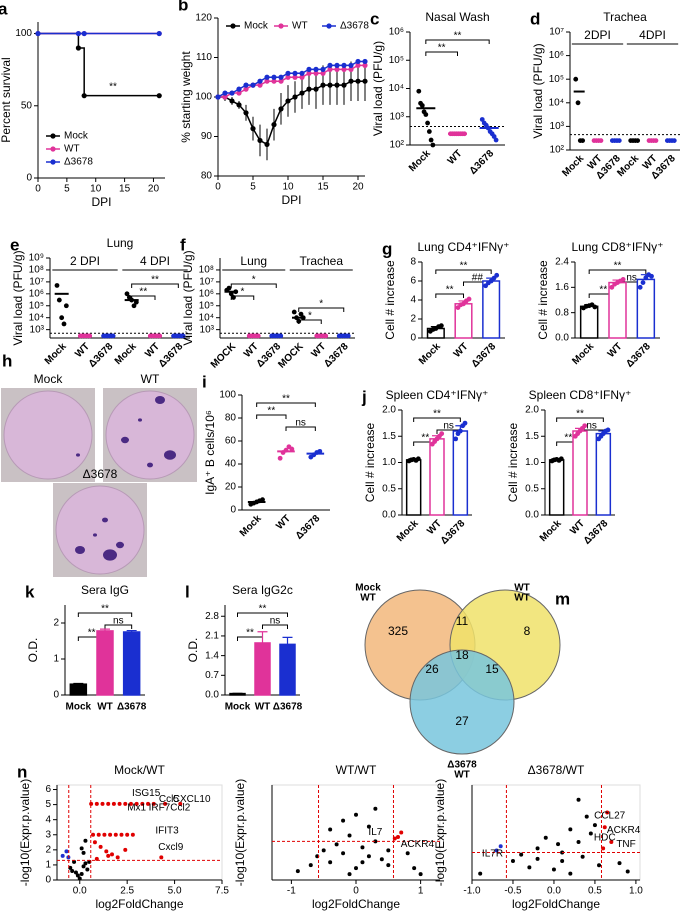  Describe the element at coordinates (188, 297) in the screenshot. I see `y-axis-label: Viral load (PFU/g)` at that location.